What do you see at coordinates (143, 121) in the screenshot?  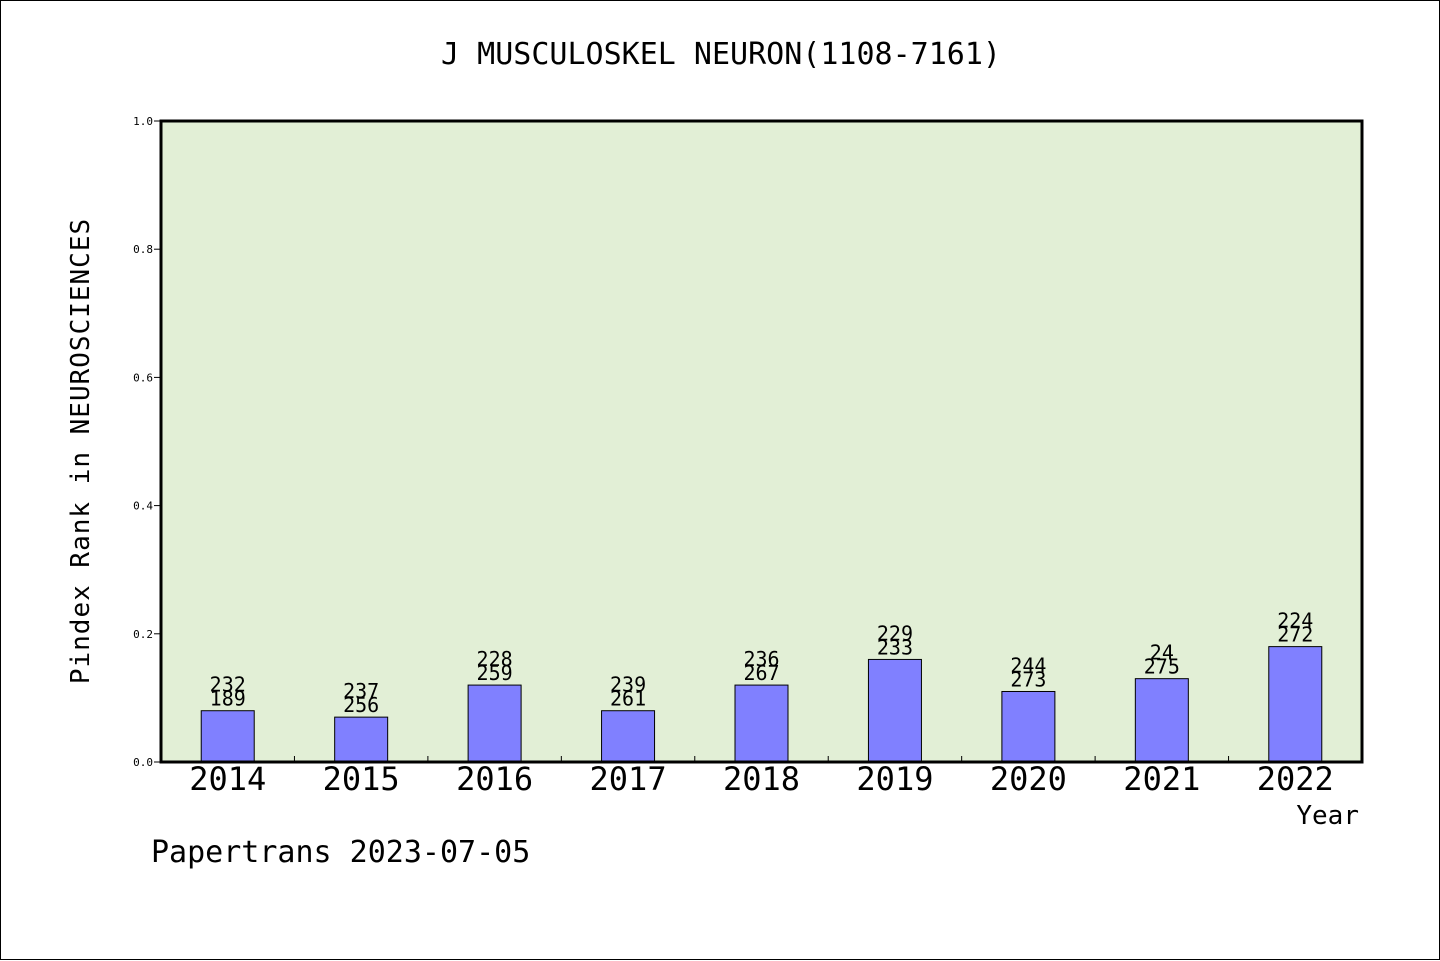 I see `y-tick-label: 1.0` at bounding box center [143, 121].